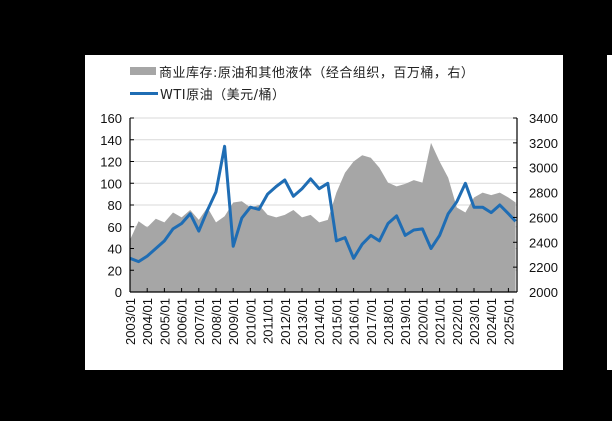  What do you see at coordinates (115, 205) in the screenshot?
I see `left-tick-label: 80` at bounding box center [115, 205].